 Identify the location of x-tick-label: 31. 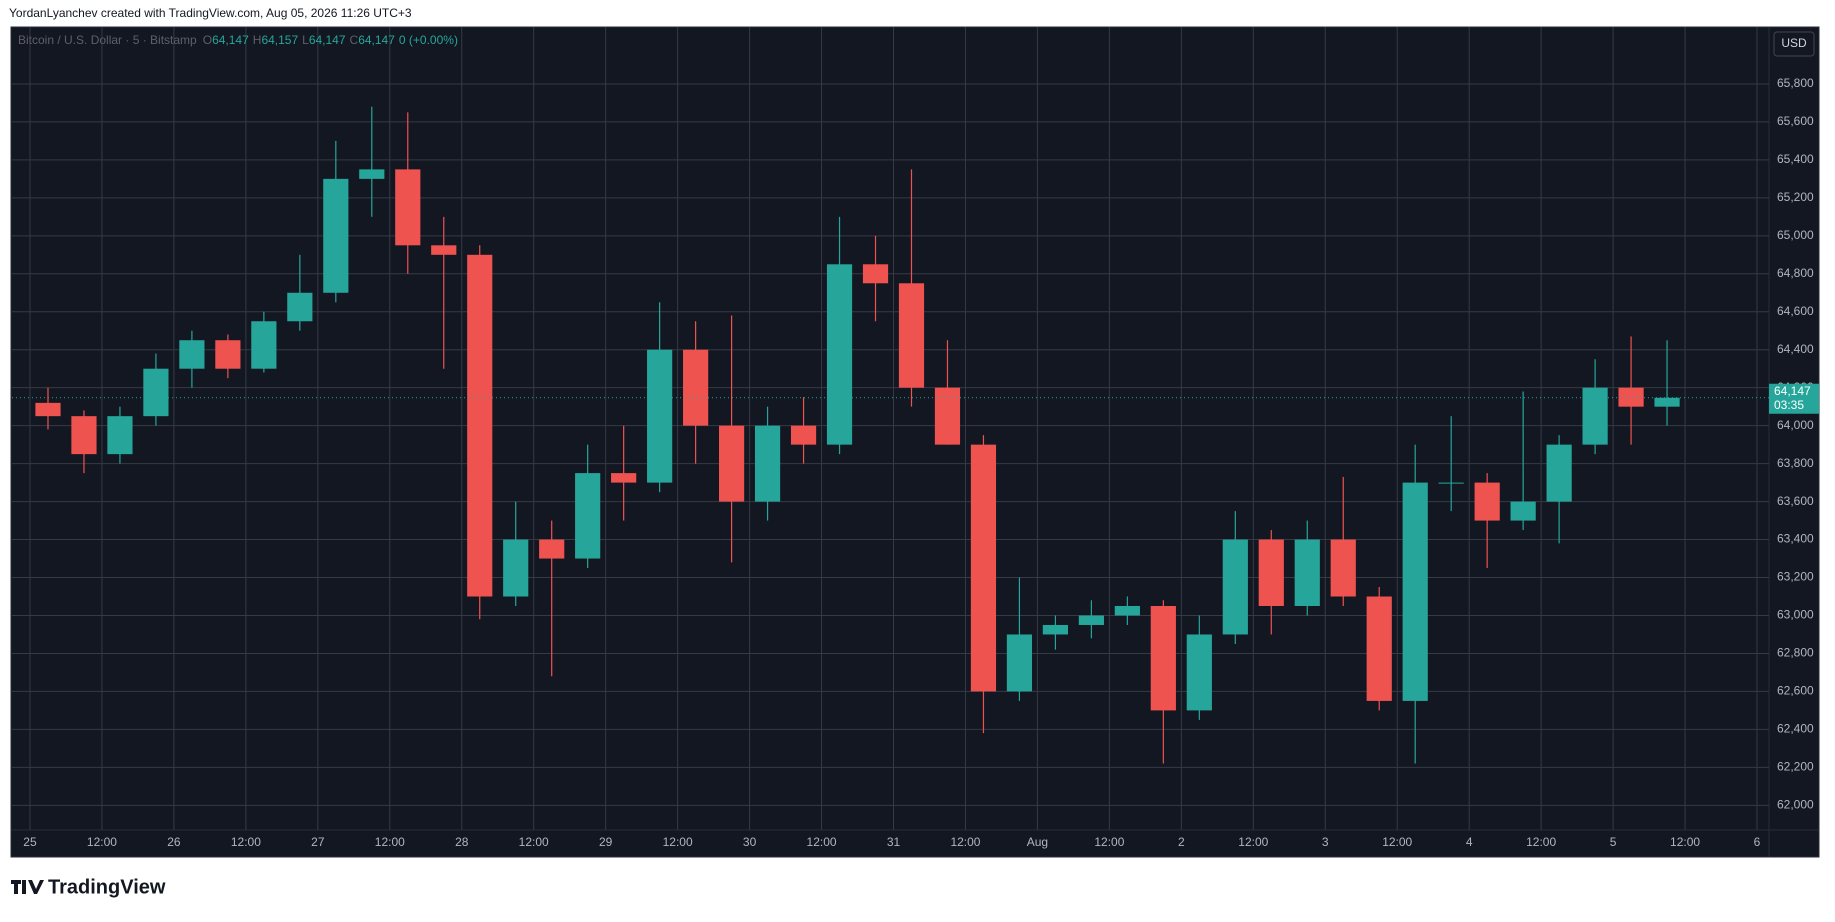
(894, 842).